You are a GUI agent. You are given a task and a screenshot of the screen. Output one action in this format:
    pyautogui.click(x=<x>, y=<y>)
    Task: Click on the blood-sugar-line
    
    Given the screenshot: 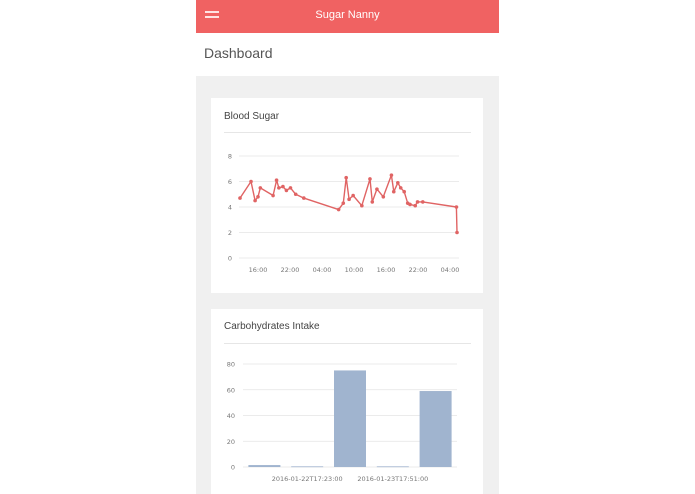 What is the action you would take?
    pyautogui.click(x=348, y=203)
    